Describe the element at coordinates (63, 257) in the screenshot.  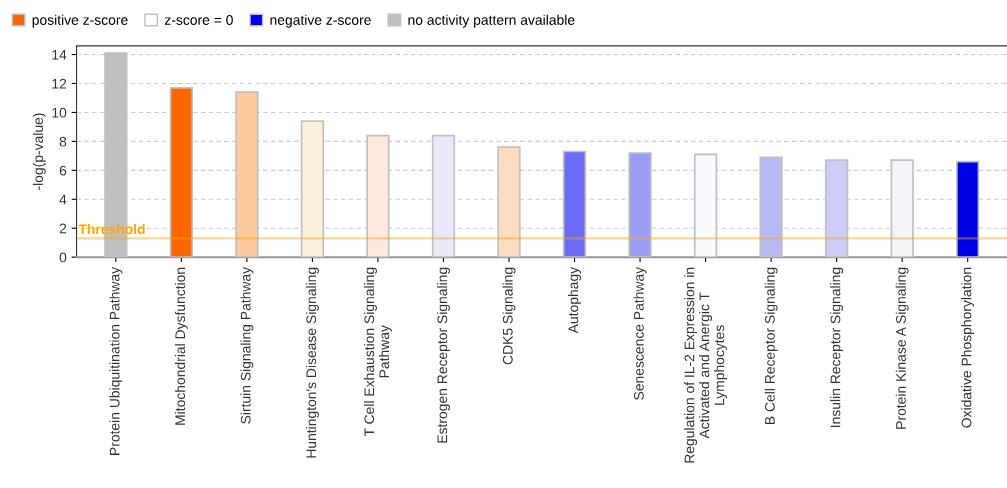
I see `y-tick-label: 0` at that location.